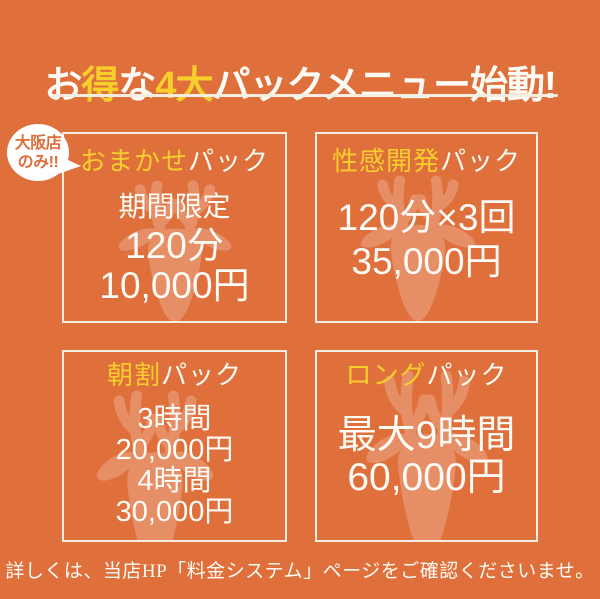 This screenshot has height=599, width=600. What do you see at coordinates (38, 162) in the screenshot?
I see `badge-line-2: のみ!!` at bounding box center [38, 162].